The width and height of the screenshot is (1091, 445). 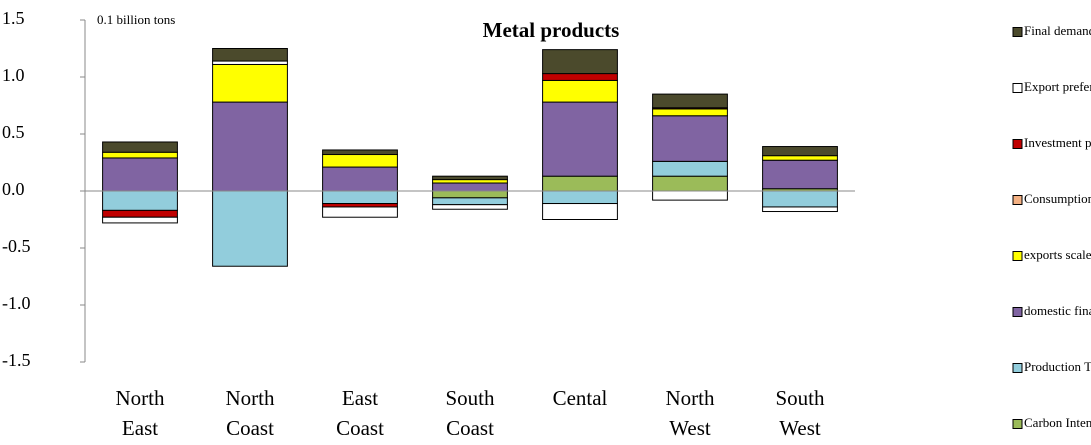 I want to click on legend-label: Production Technology, so click(x=1057, y=366).